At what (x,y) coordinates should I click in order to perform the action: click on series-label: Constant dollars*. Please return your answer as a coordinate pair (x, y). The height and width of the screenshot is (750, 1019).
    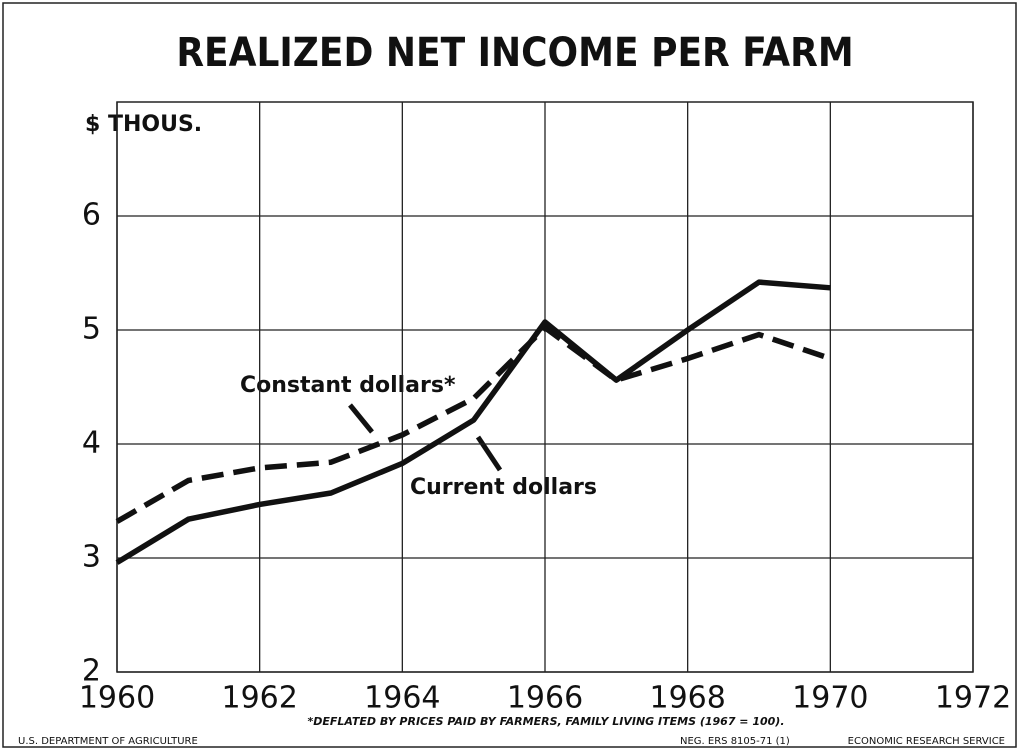
    Looking at the image, I should click on (348, 385).